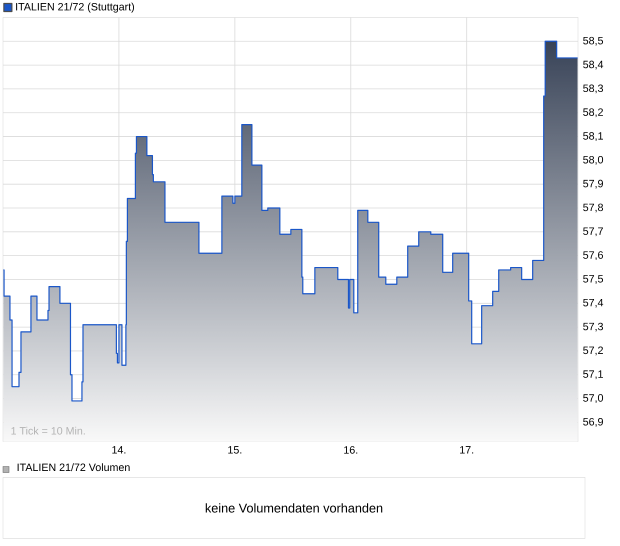 This screenshot has height=546, width=620. I want to click on y-tick-label: 57,1, so click(593, 374).